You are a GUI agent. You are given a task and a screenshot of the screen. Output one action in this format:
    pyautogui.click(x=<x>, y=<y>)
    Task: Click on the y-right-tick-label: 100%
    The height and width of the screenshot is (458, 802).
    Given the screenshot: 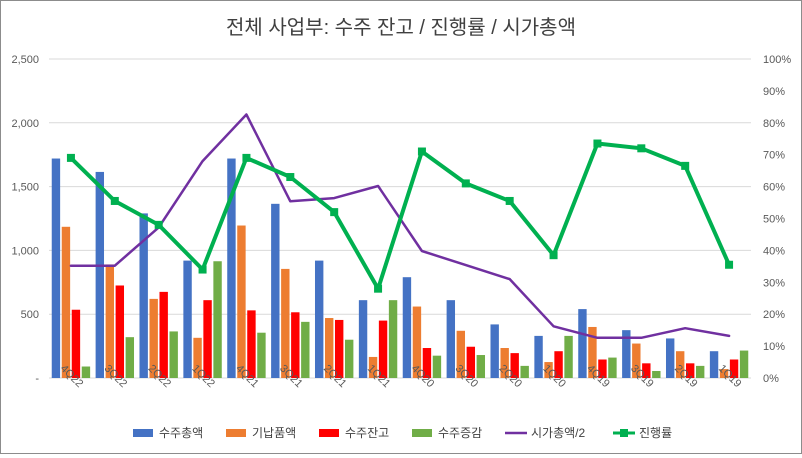 What is the action you would take?
    pyautogui.click(x=777, y=60)
    